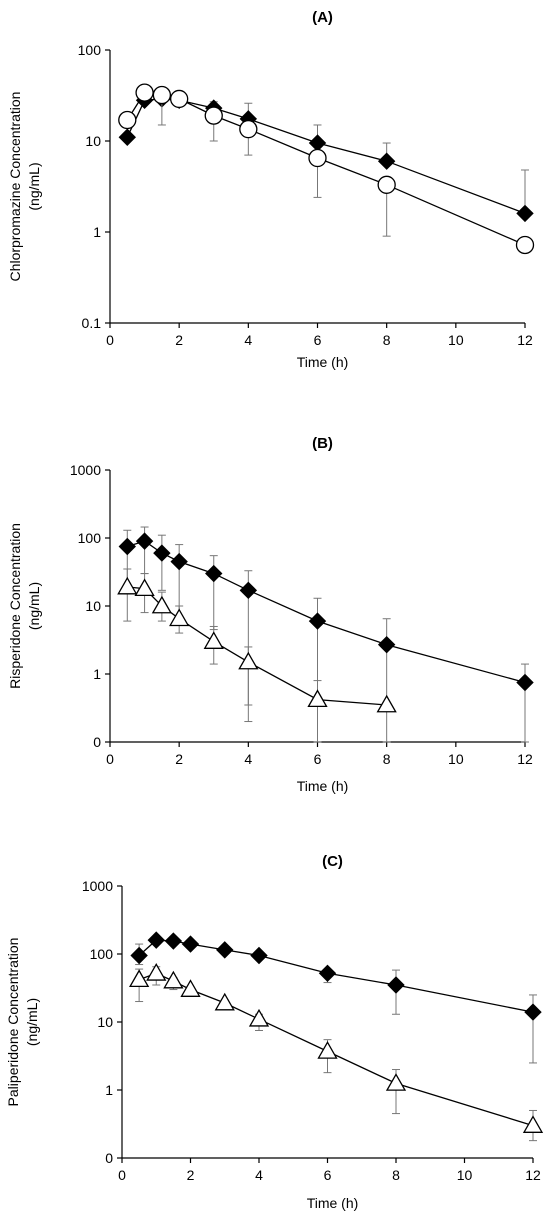 The height and width of the screenshot is (1224, 550). What do you see at coordinates (22, 1022) in the screenshot?
I see `y-axis-title: Paliperidone Concentration (ng/mL)` at bounding box center [22, 1022].